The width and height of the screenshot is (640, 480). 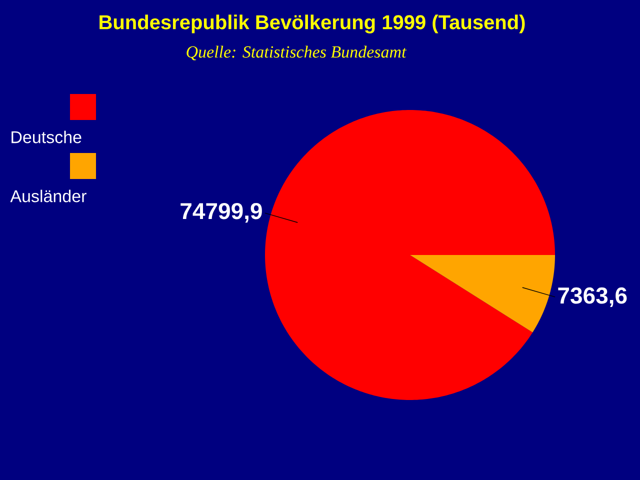 I want to click on legend-label: Ausländer, so click(x=48, y=196).